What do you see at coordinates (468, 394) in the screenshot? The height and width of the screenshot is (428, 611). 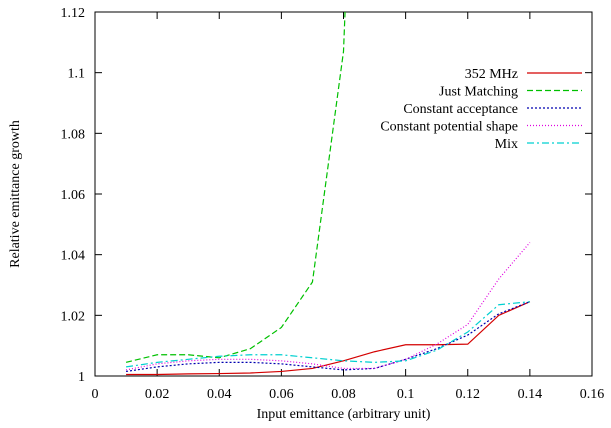 I see `x-tick-label: 0.12` at bounding box center [468, 394].